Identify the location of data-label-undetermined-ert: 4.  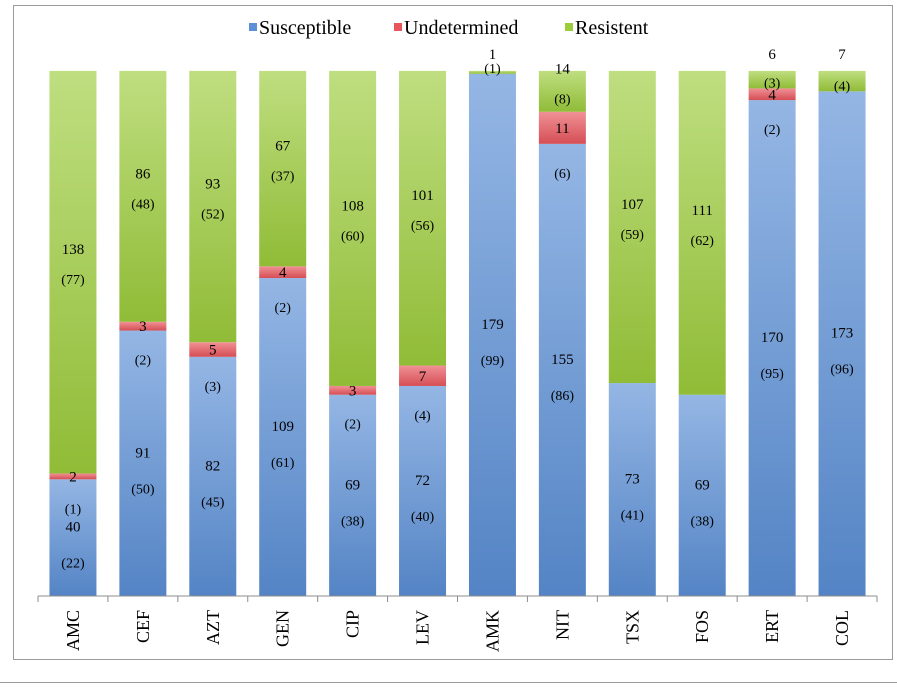
(772, 95).